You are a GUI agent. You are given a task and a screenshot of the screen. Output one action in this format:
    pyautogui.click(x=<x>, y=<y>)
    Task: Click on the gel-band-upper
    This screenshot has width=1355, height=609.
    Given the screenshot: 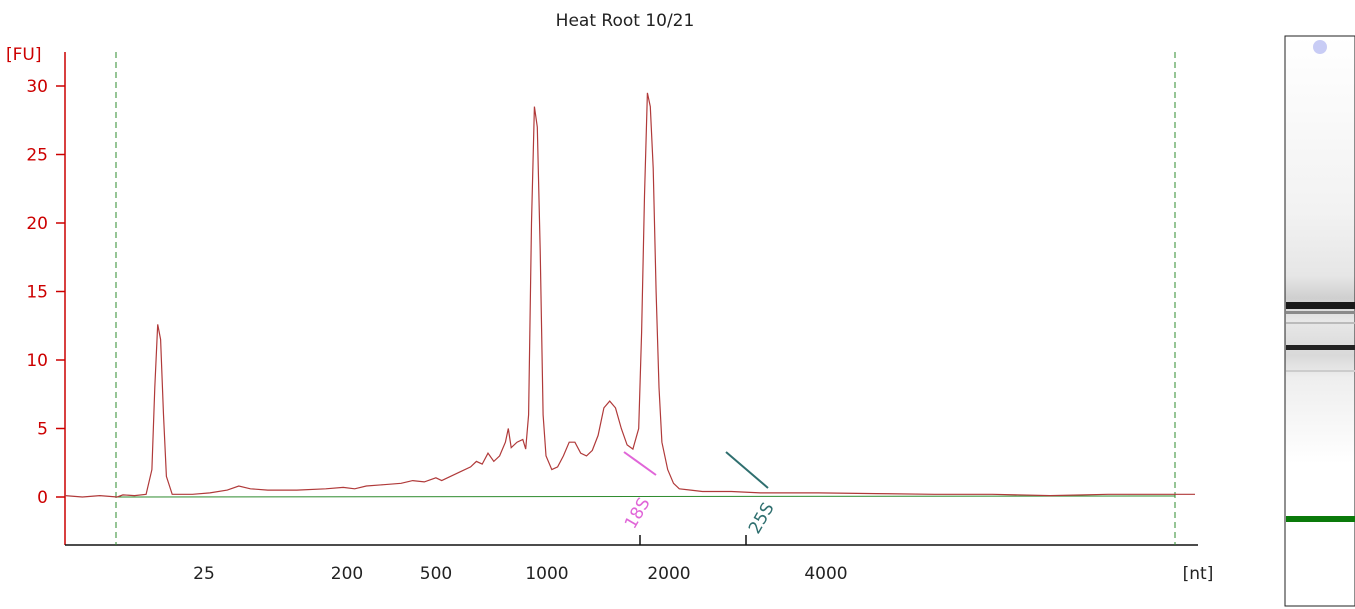 What is the action you would take?
    pyautogui.click(x=1320, y=305)
    